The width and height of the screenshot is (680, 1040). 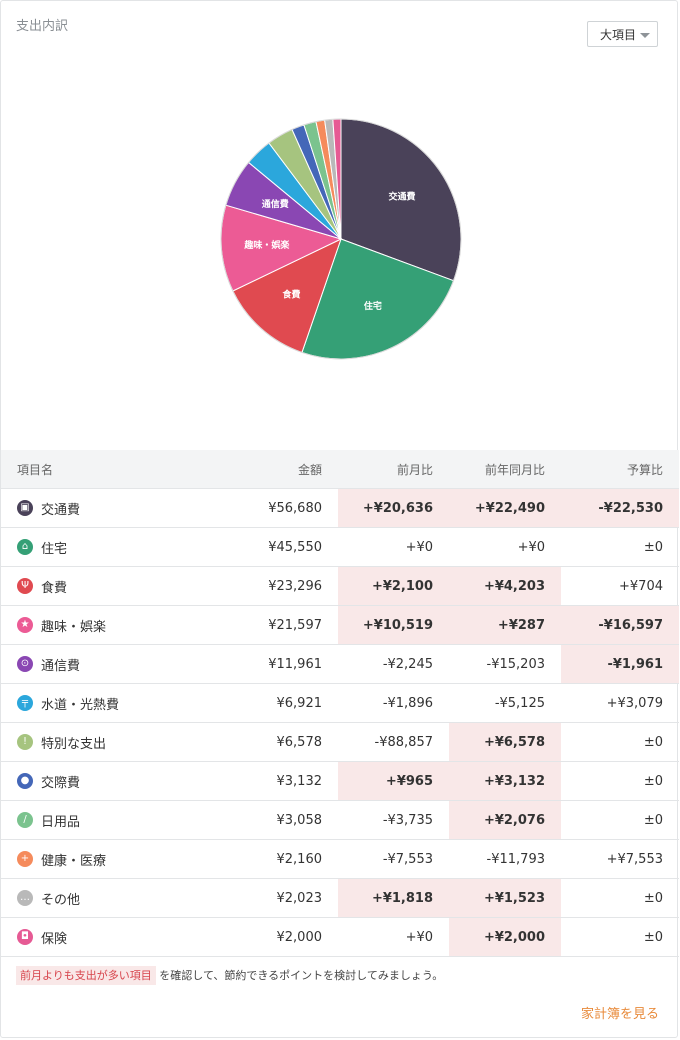 I want to click on pie-slice-label: 食費, so click(x=291, y=295).